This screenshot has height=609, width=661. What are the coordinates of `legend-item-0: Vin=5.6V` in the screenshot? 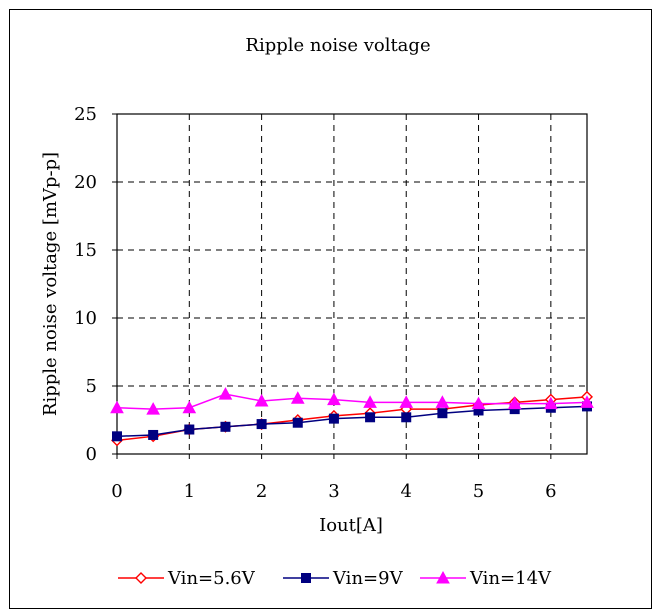 It's located at (187, 578).